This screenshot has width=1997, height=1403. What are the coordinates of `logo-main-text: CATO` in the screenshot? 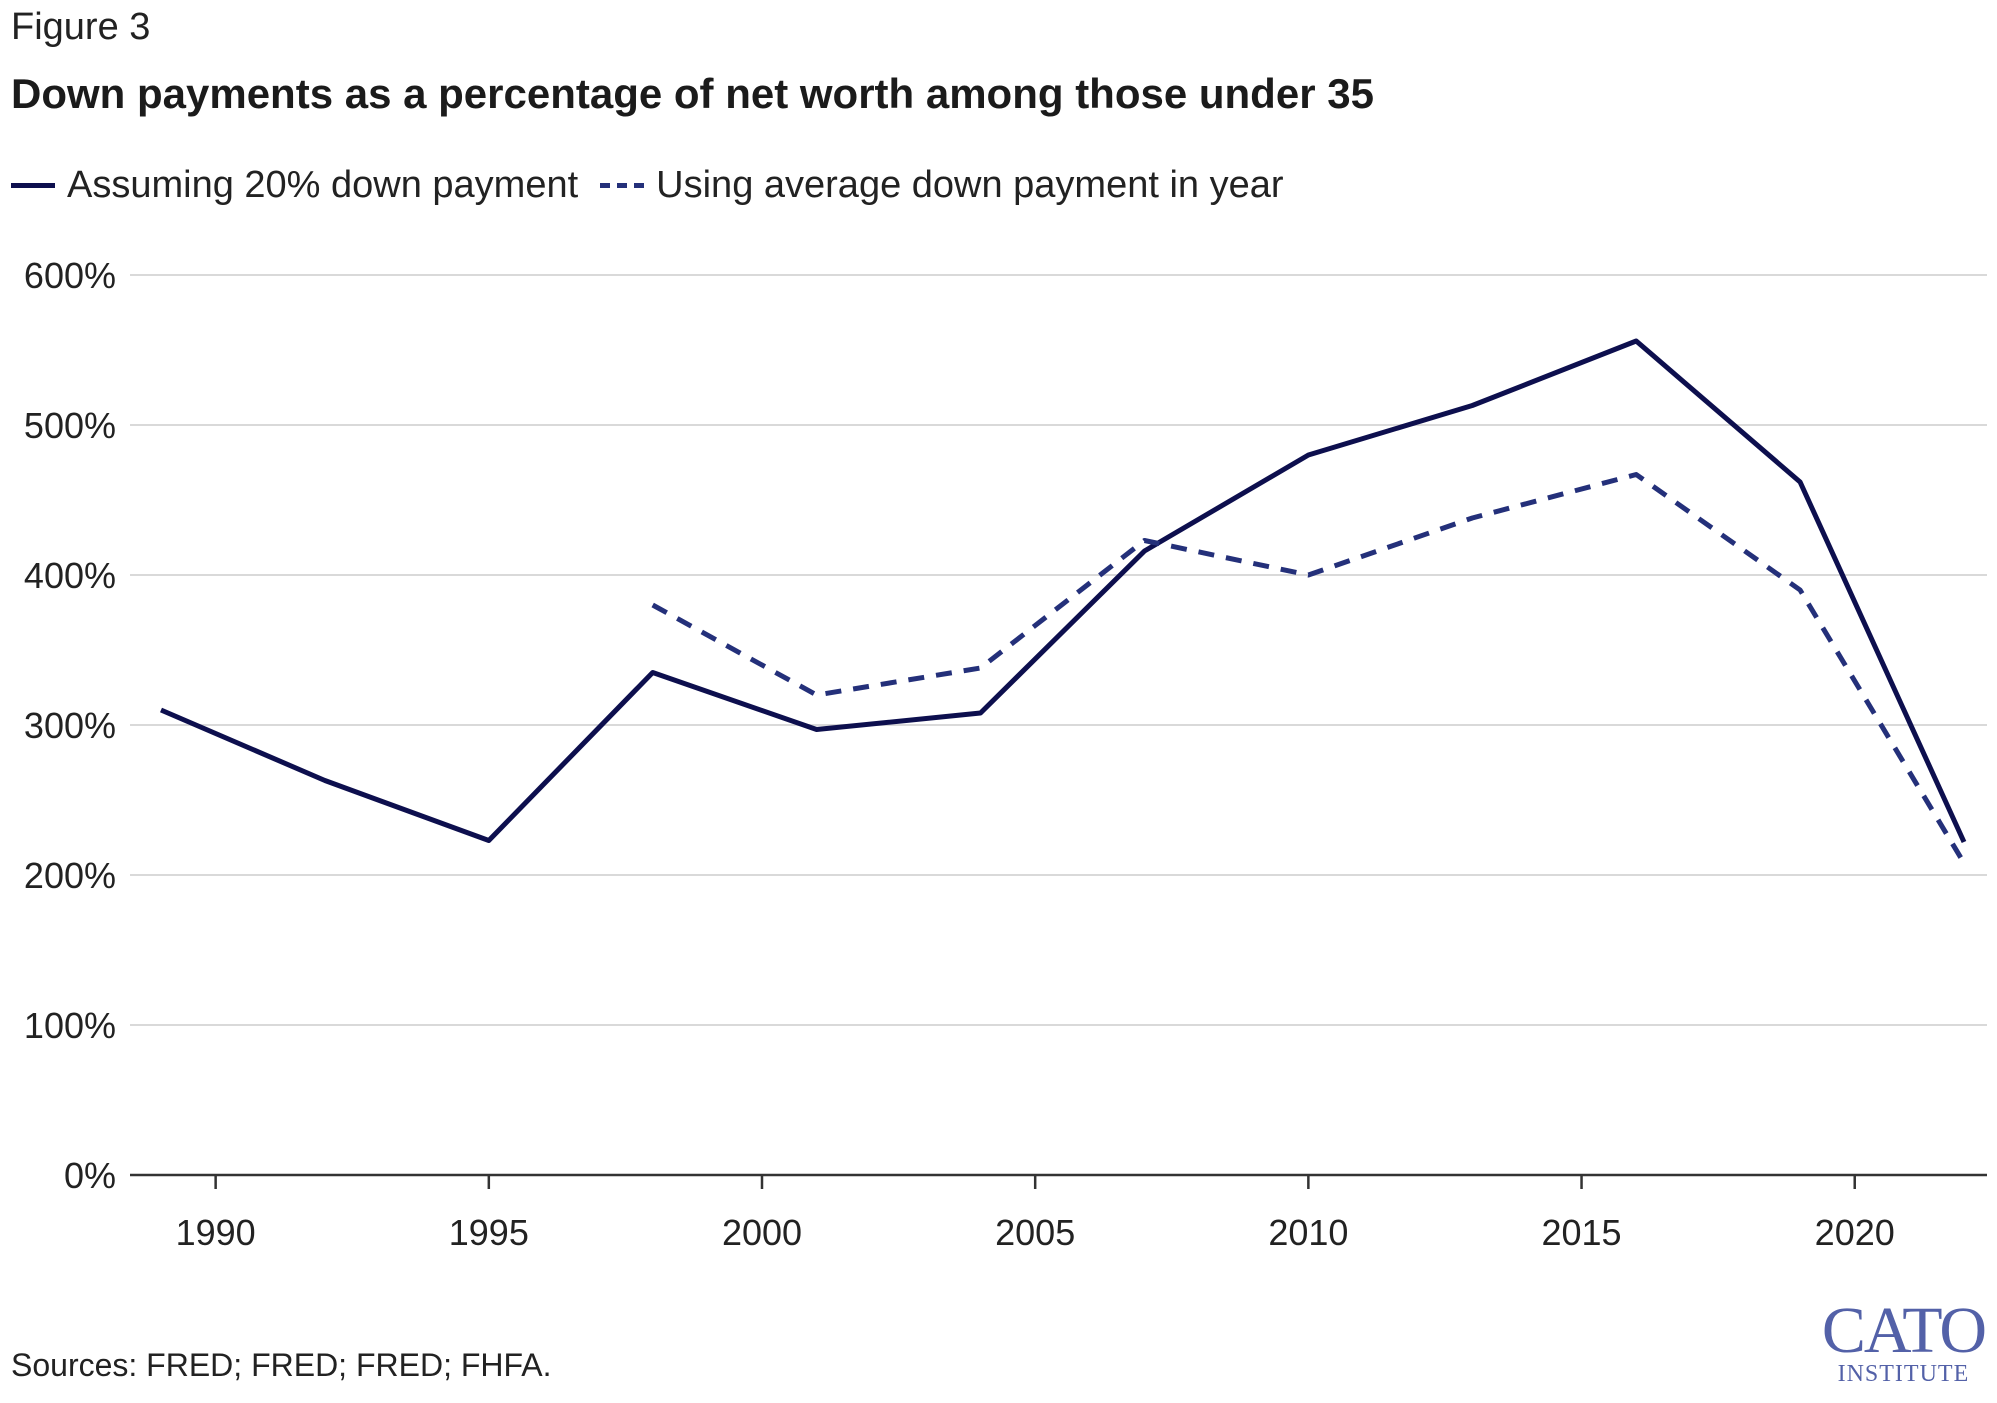 It's located at (1904, 1330).